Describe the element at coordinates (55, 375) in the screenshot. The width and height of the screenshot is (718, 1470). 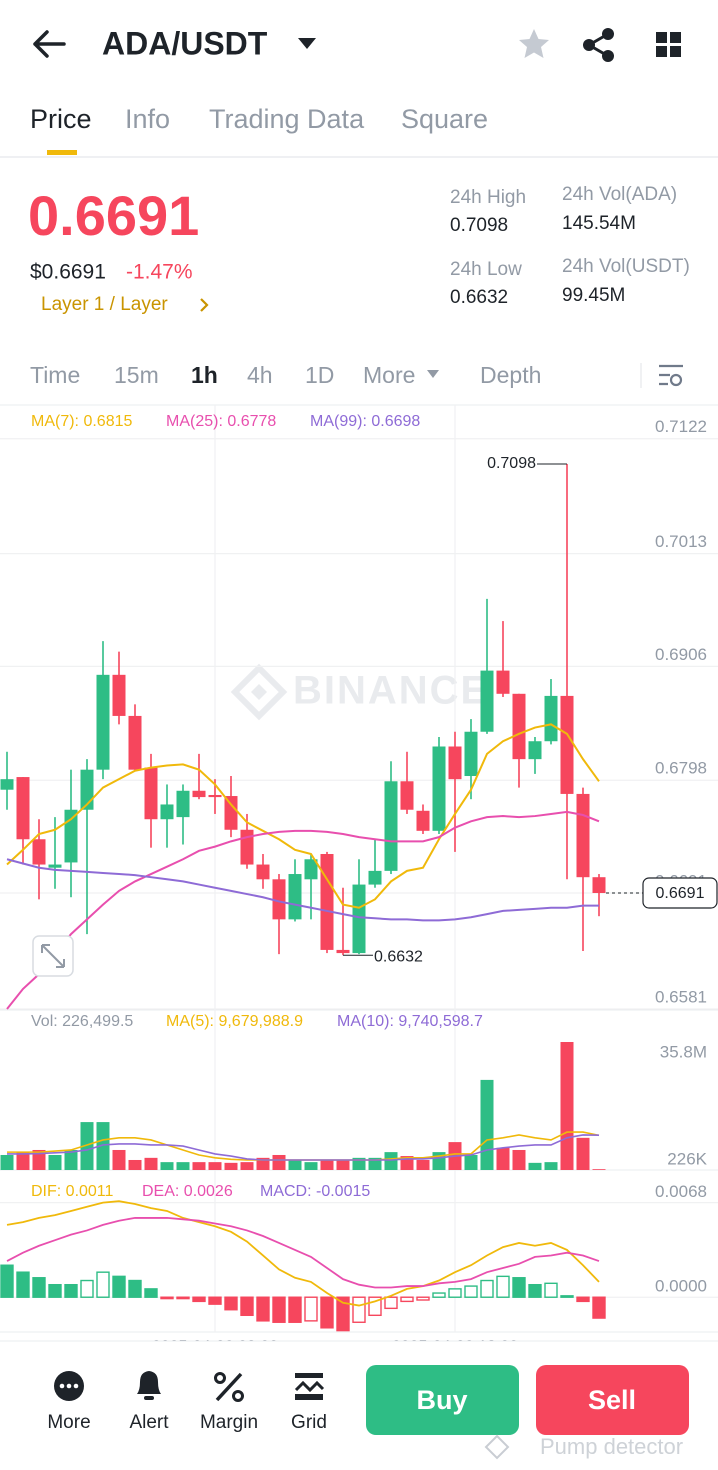
I see `interval: Time` at that location.